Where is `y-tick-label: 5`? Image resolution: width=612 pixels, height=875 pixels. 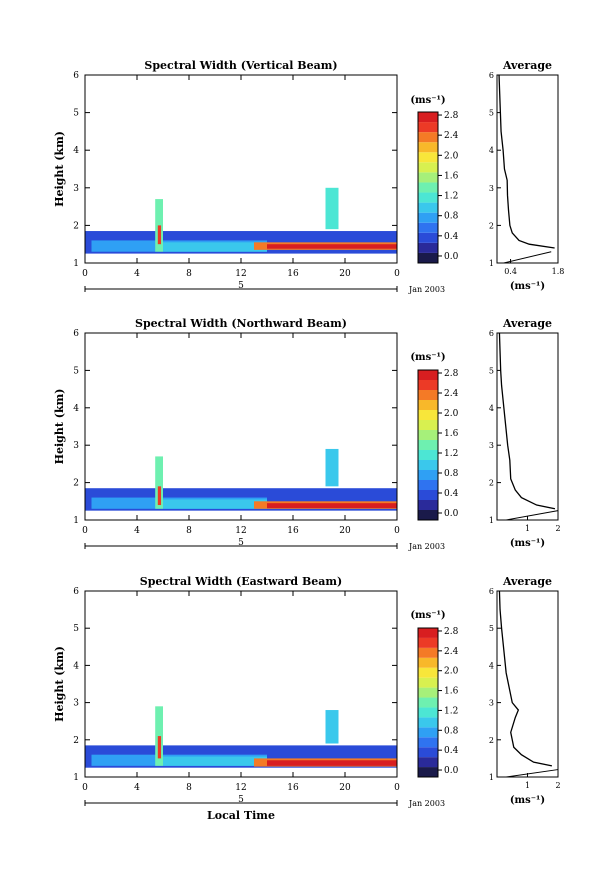
y-tick-label: 5 is located at coordinates (76, 629).